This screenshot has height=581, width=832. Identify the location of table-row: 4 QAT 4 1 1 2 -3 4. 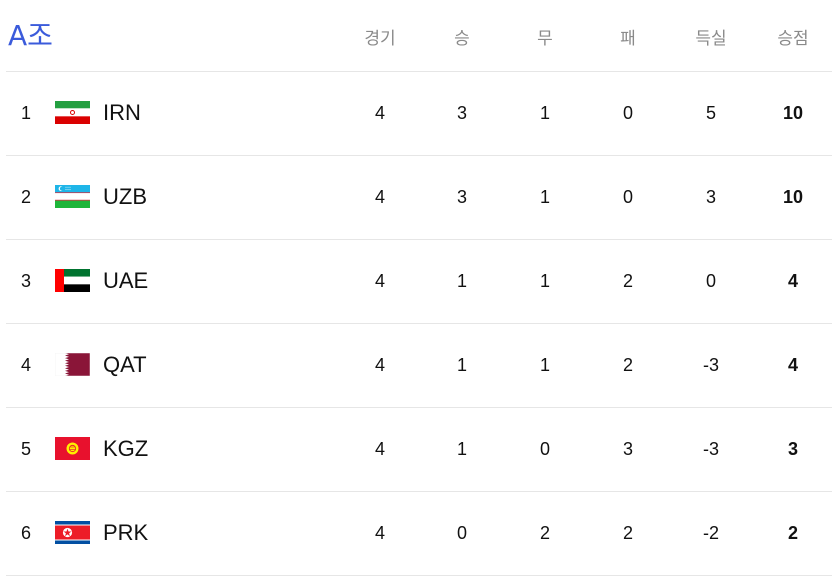
(416, 365).